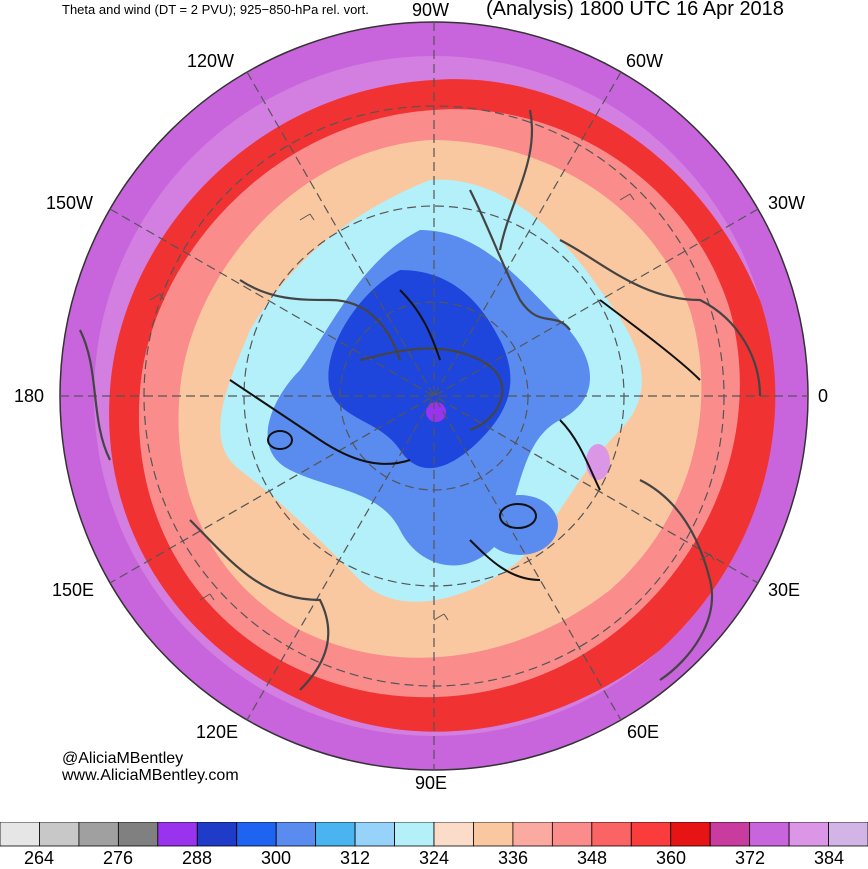 This screenshot has height=869, width=868. What do you see at coordinates (431, 10) in the screenshot?
I see `lon-label-90w: 90W` at bounding box center [431, 10].